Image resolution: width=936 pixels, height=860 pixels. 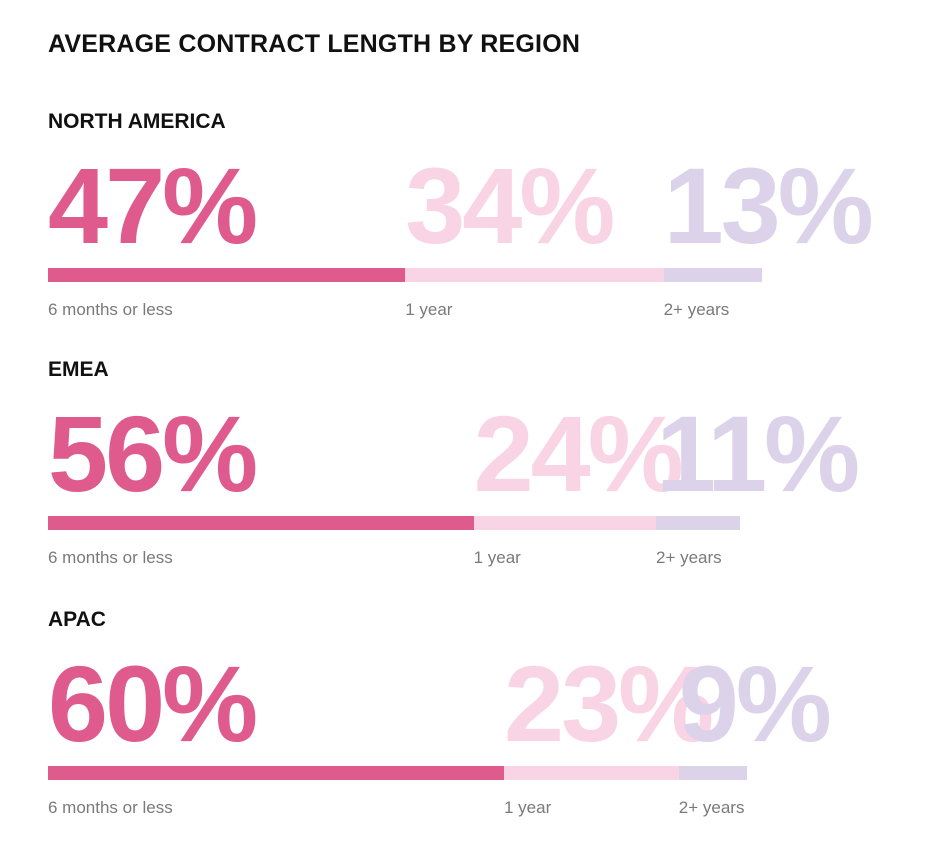 I want to click on data-label-mid: 24%, so click(x=578, y=453).